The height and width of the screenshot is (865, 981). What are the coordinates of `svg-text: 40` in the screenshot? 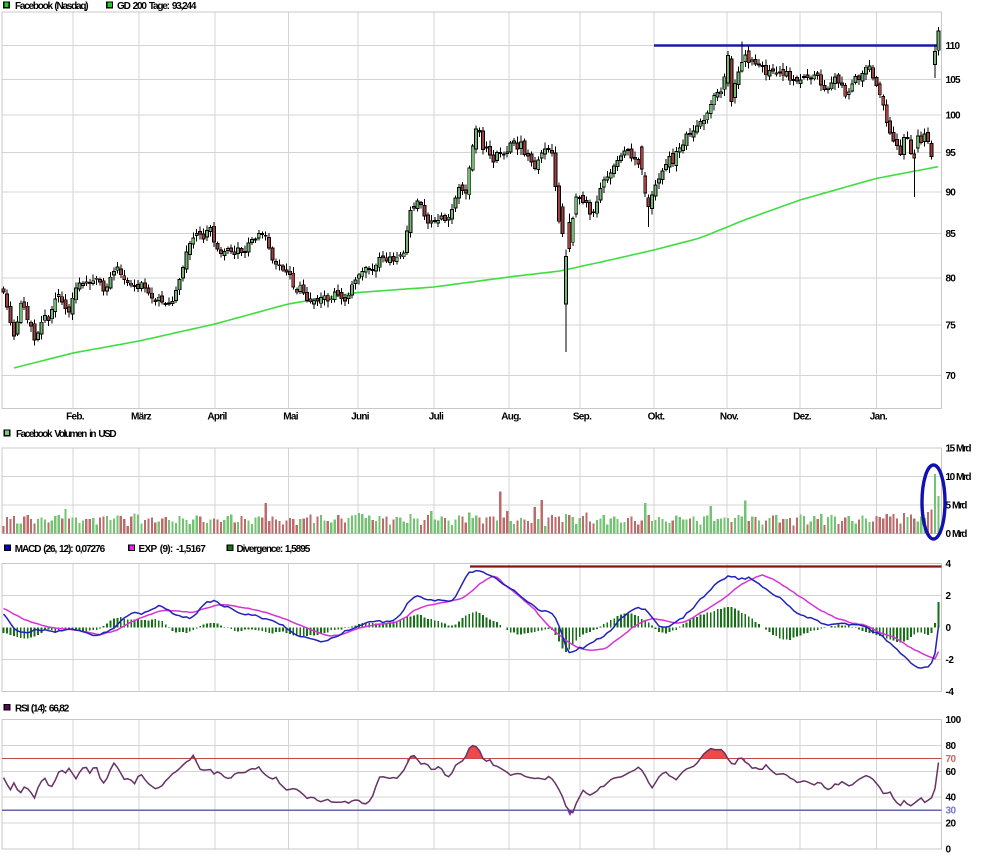 It's located at (951, 798).